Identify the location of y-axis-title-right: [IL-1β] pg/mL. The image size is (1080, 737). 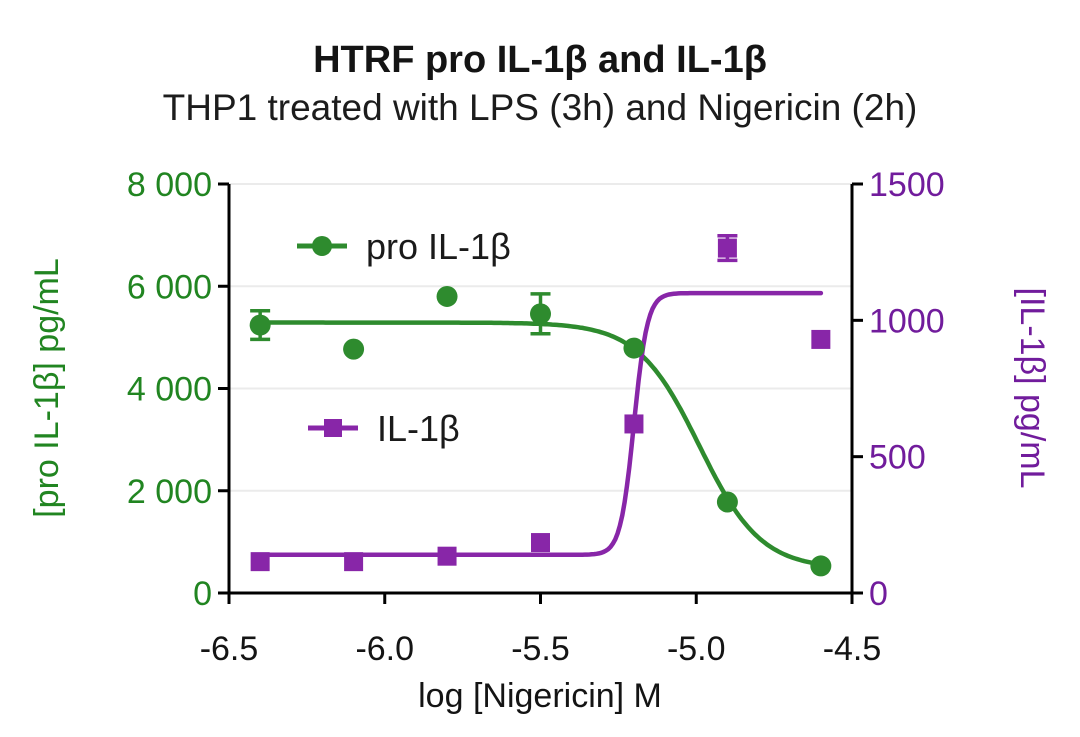
(1032, 388).